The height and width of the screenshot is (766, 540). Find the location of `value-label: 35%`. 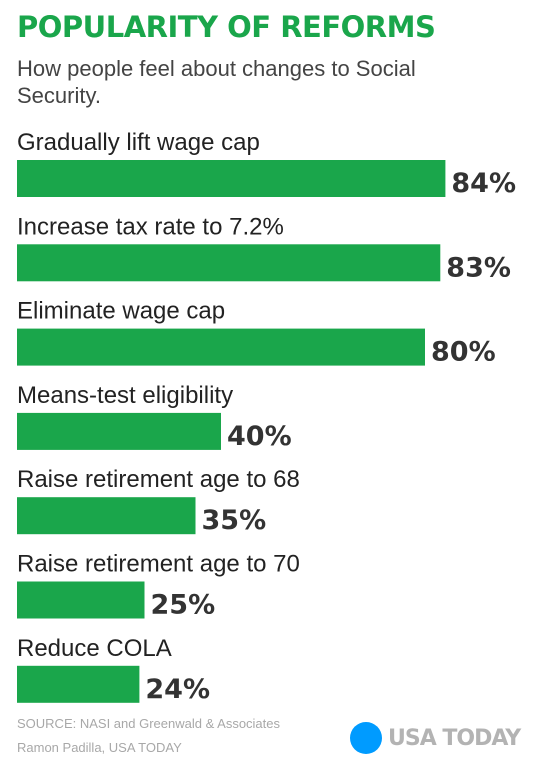

value-label: 35% is located at coordinates (234, 520).